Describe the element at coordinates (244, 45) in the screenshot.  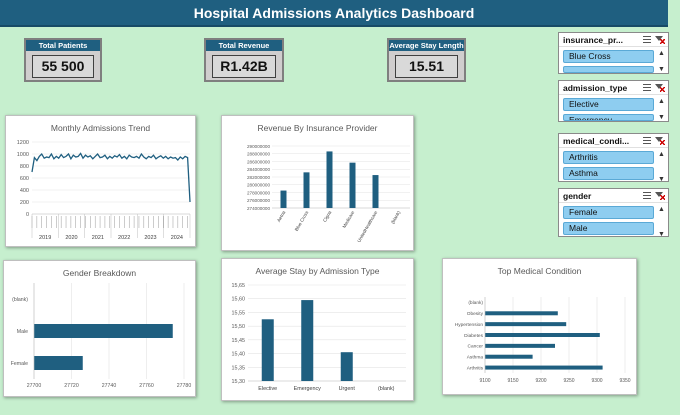
I see `kpi-label: Total Revenue` at that location.